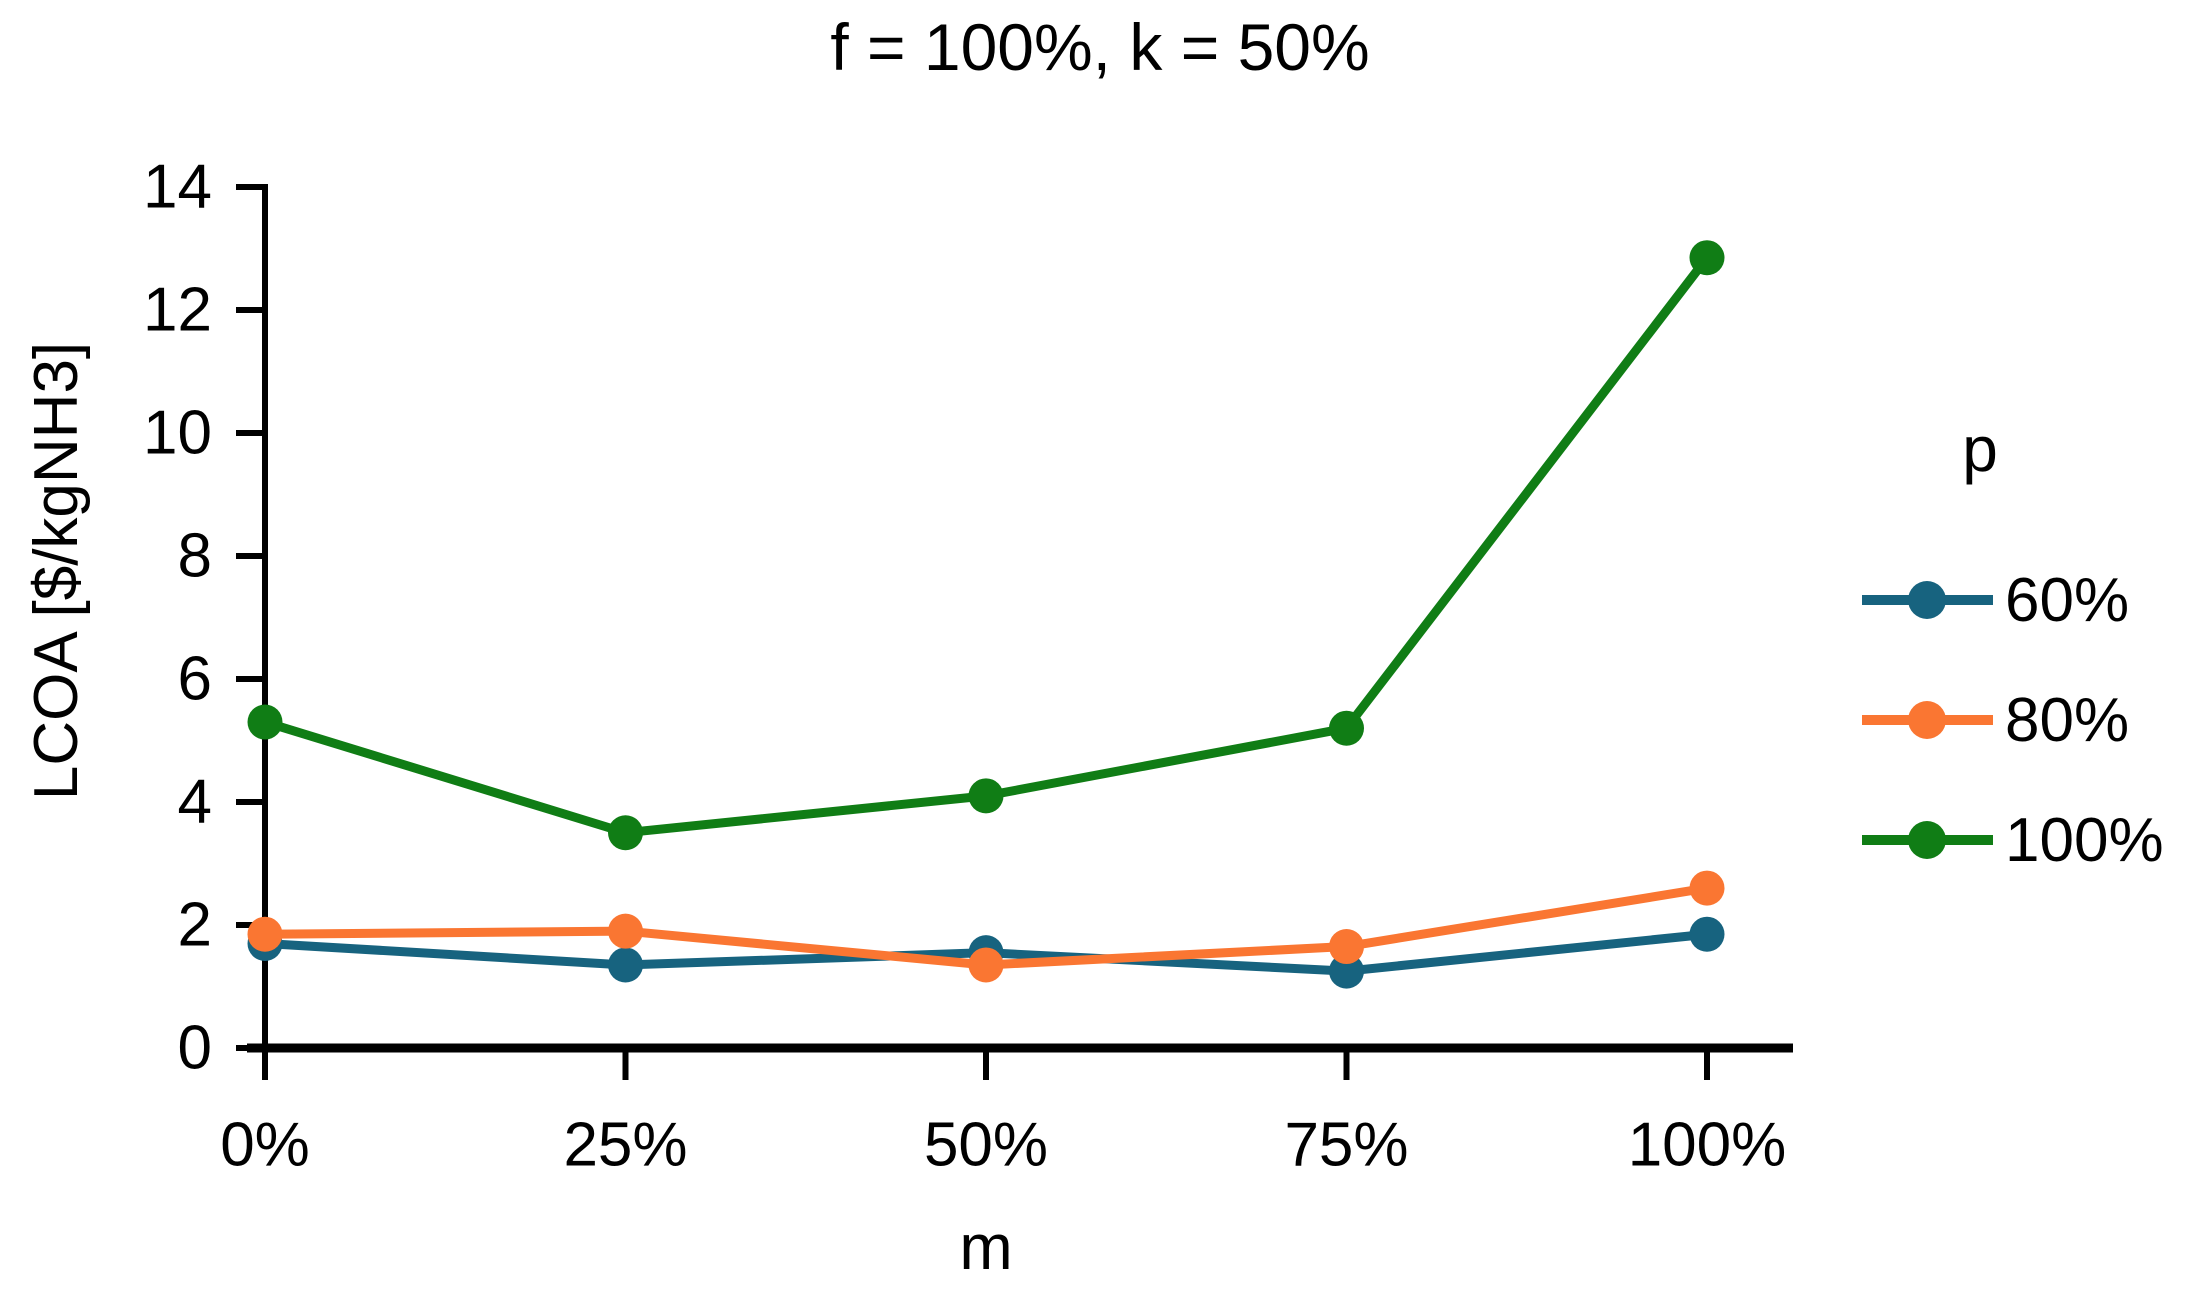 The image size is (2203, 1313). Describe the element at coordinates (625, 931) in the screenshot. I see `data-point-80%-25%` at that location.